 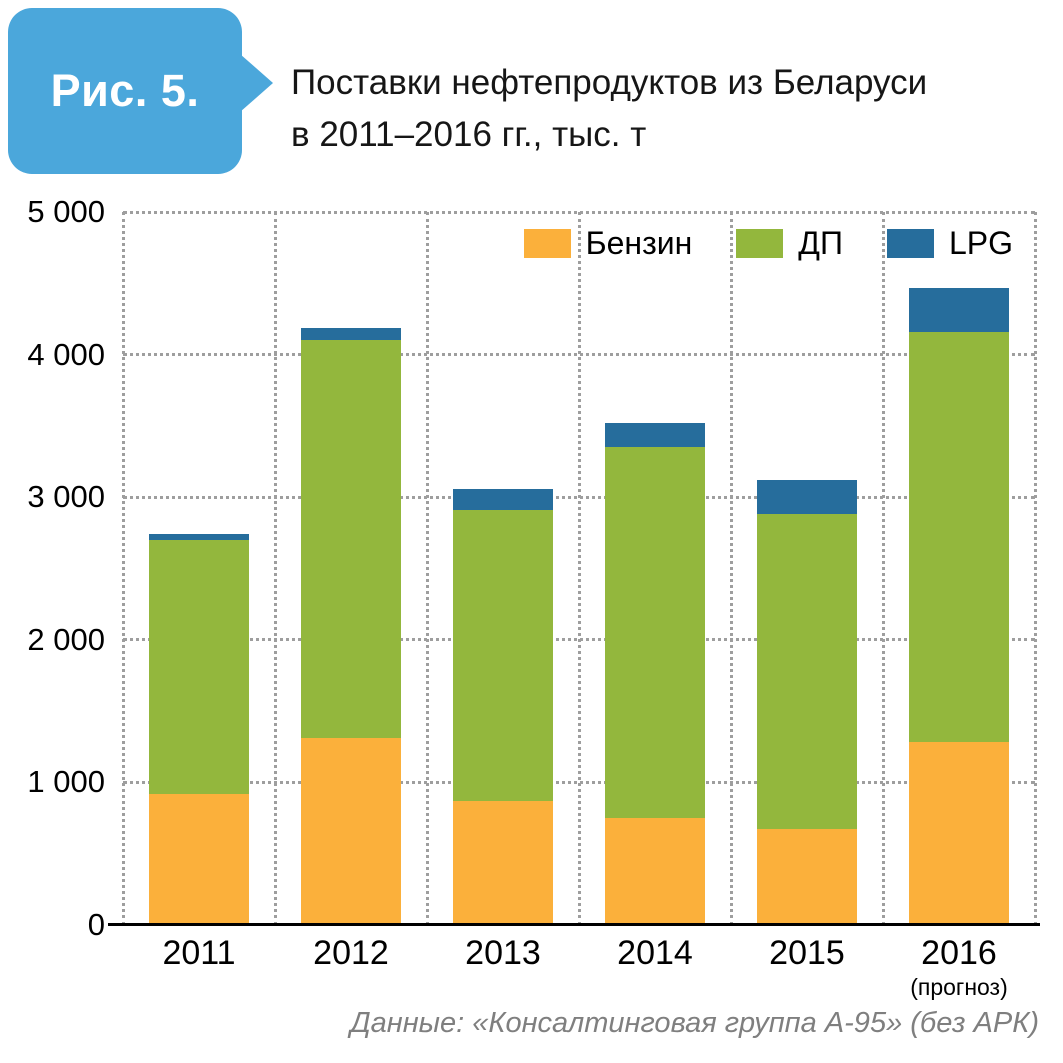 I want to click on legend: Бензин ДП LPG, so click(x=768, y=243).